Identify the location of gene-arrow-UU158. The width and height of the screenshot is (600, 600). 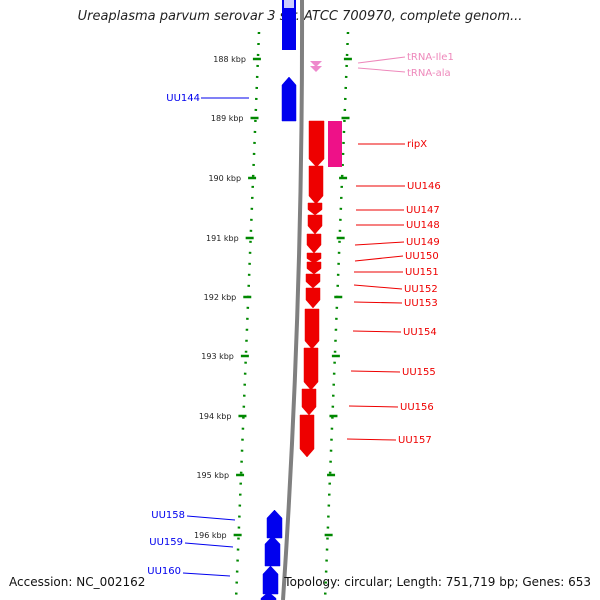
(274, 524).